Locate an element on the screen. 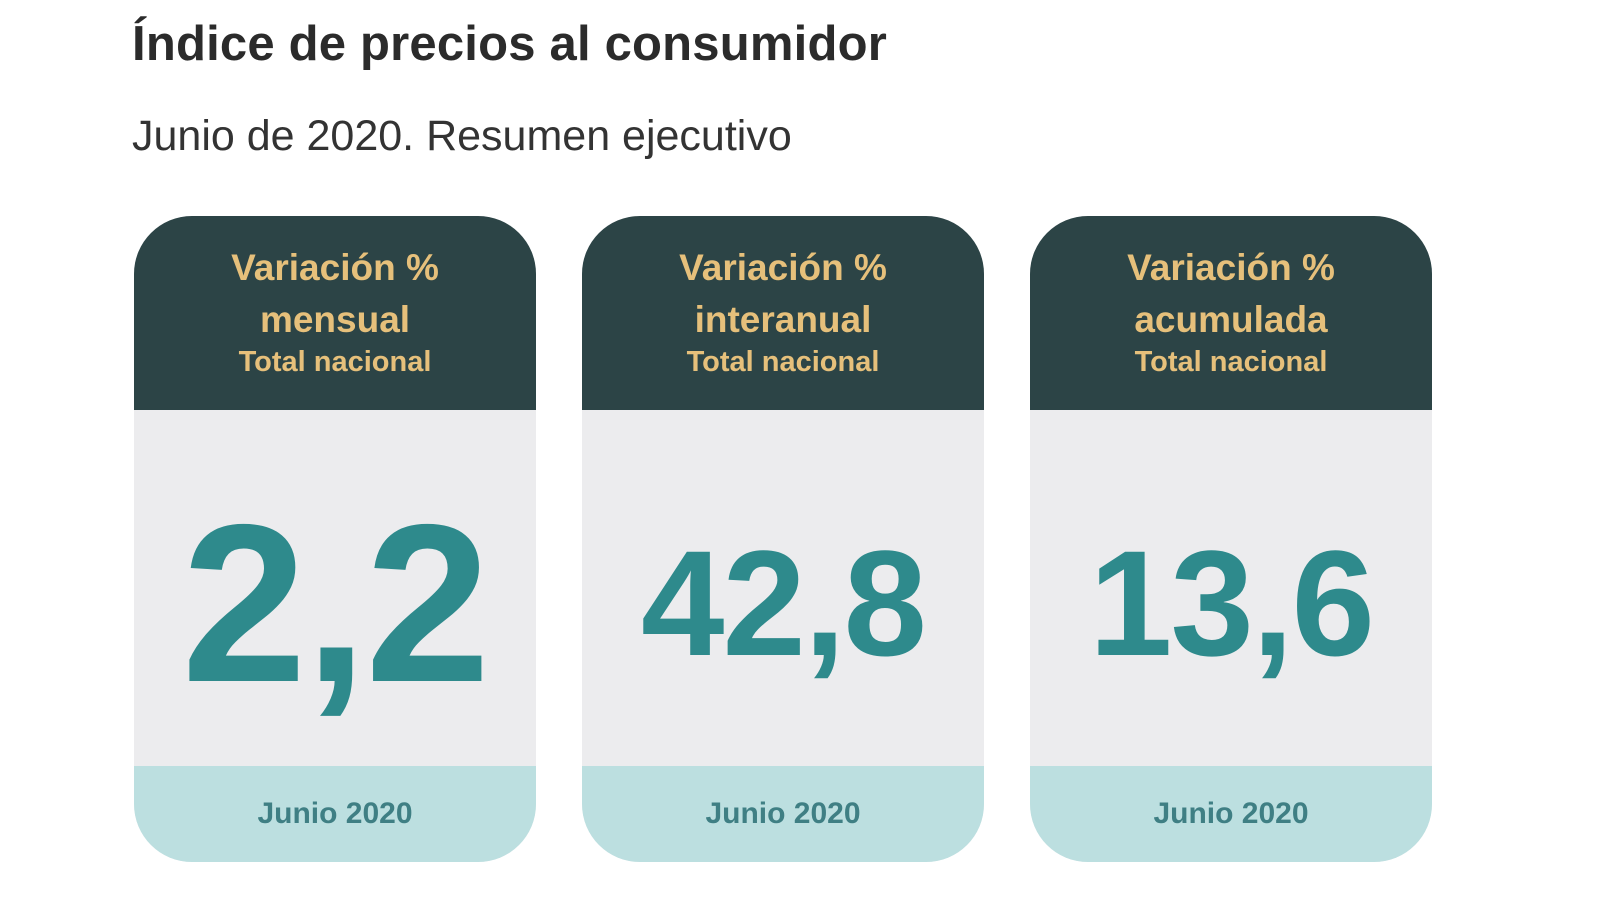 The image size is (1600, 900). card-label-line2: interanual is located at coordinates (783, 319).